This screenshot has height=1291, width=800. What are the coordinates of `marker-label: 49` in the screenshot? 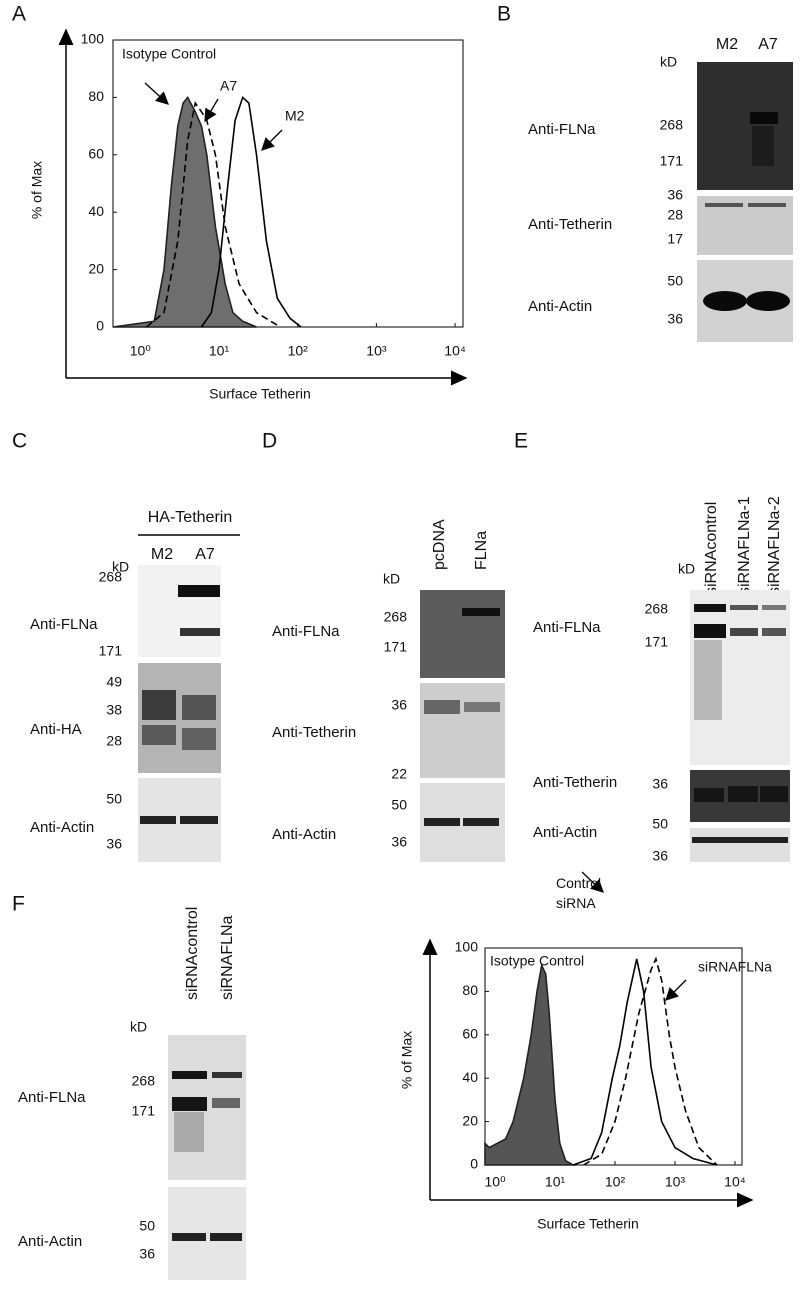 It's located at (114, 682).